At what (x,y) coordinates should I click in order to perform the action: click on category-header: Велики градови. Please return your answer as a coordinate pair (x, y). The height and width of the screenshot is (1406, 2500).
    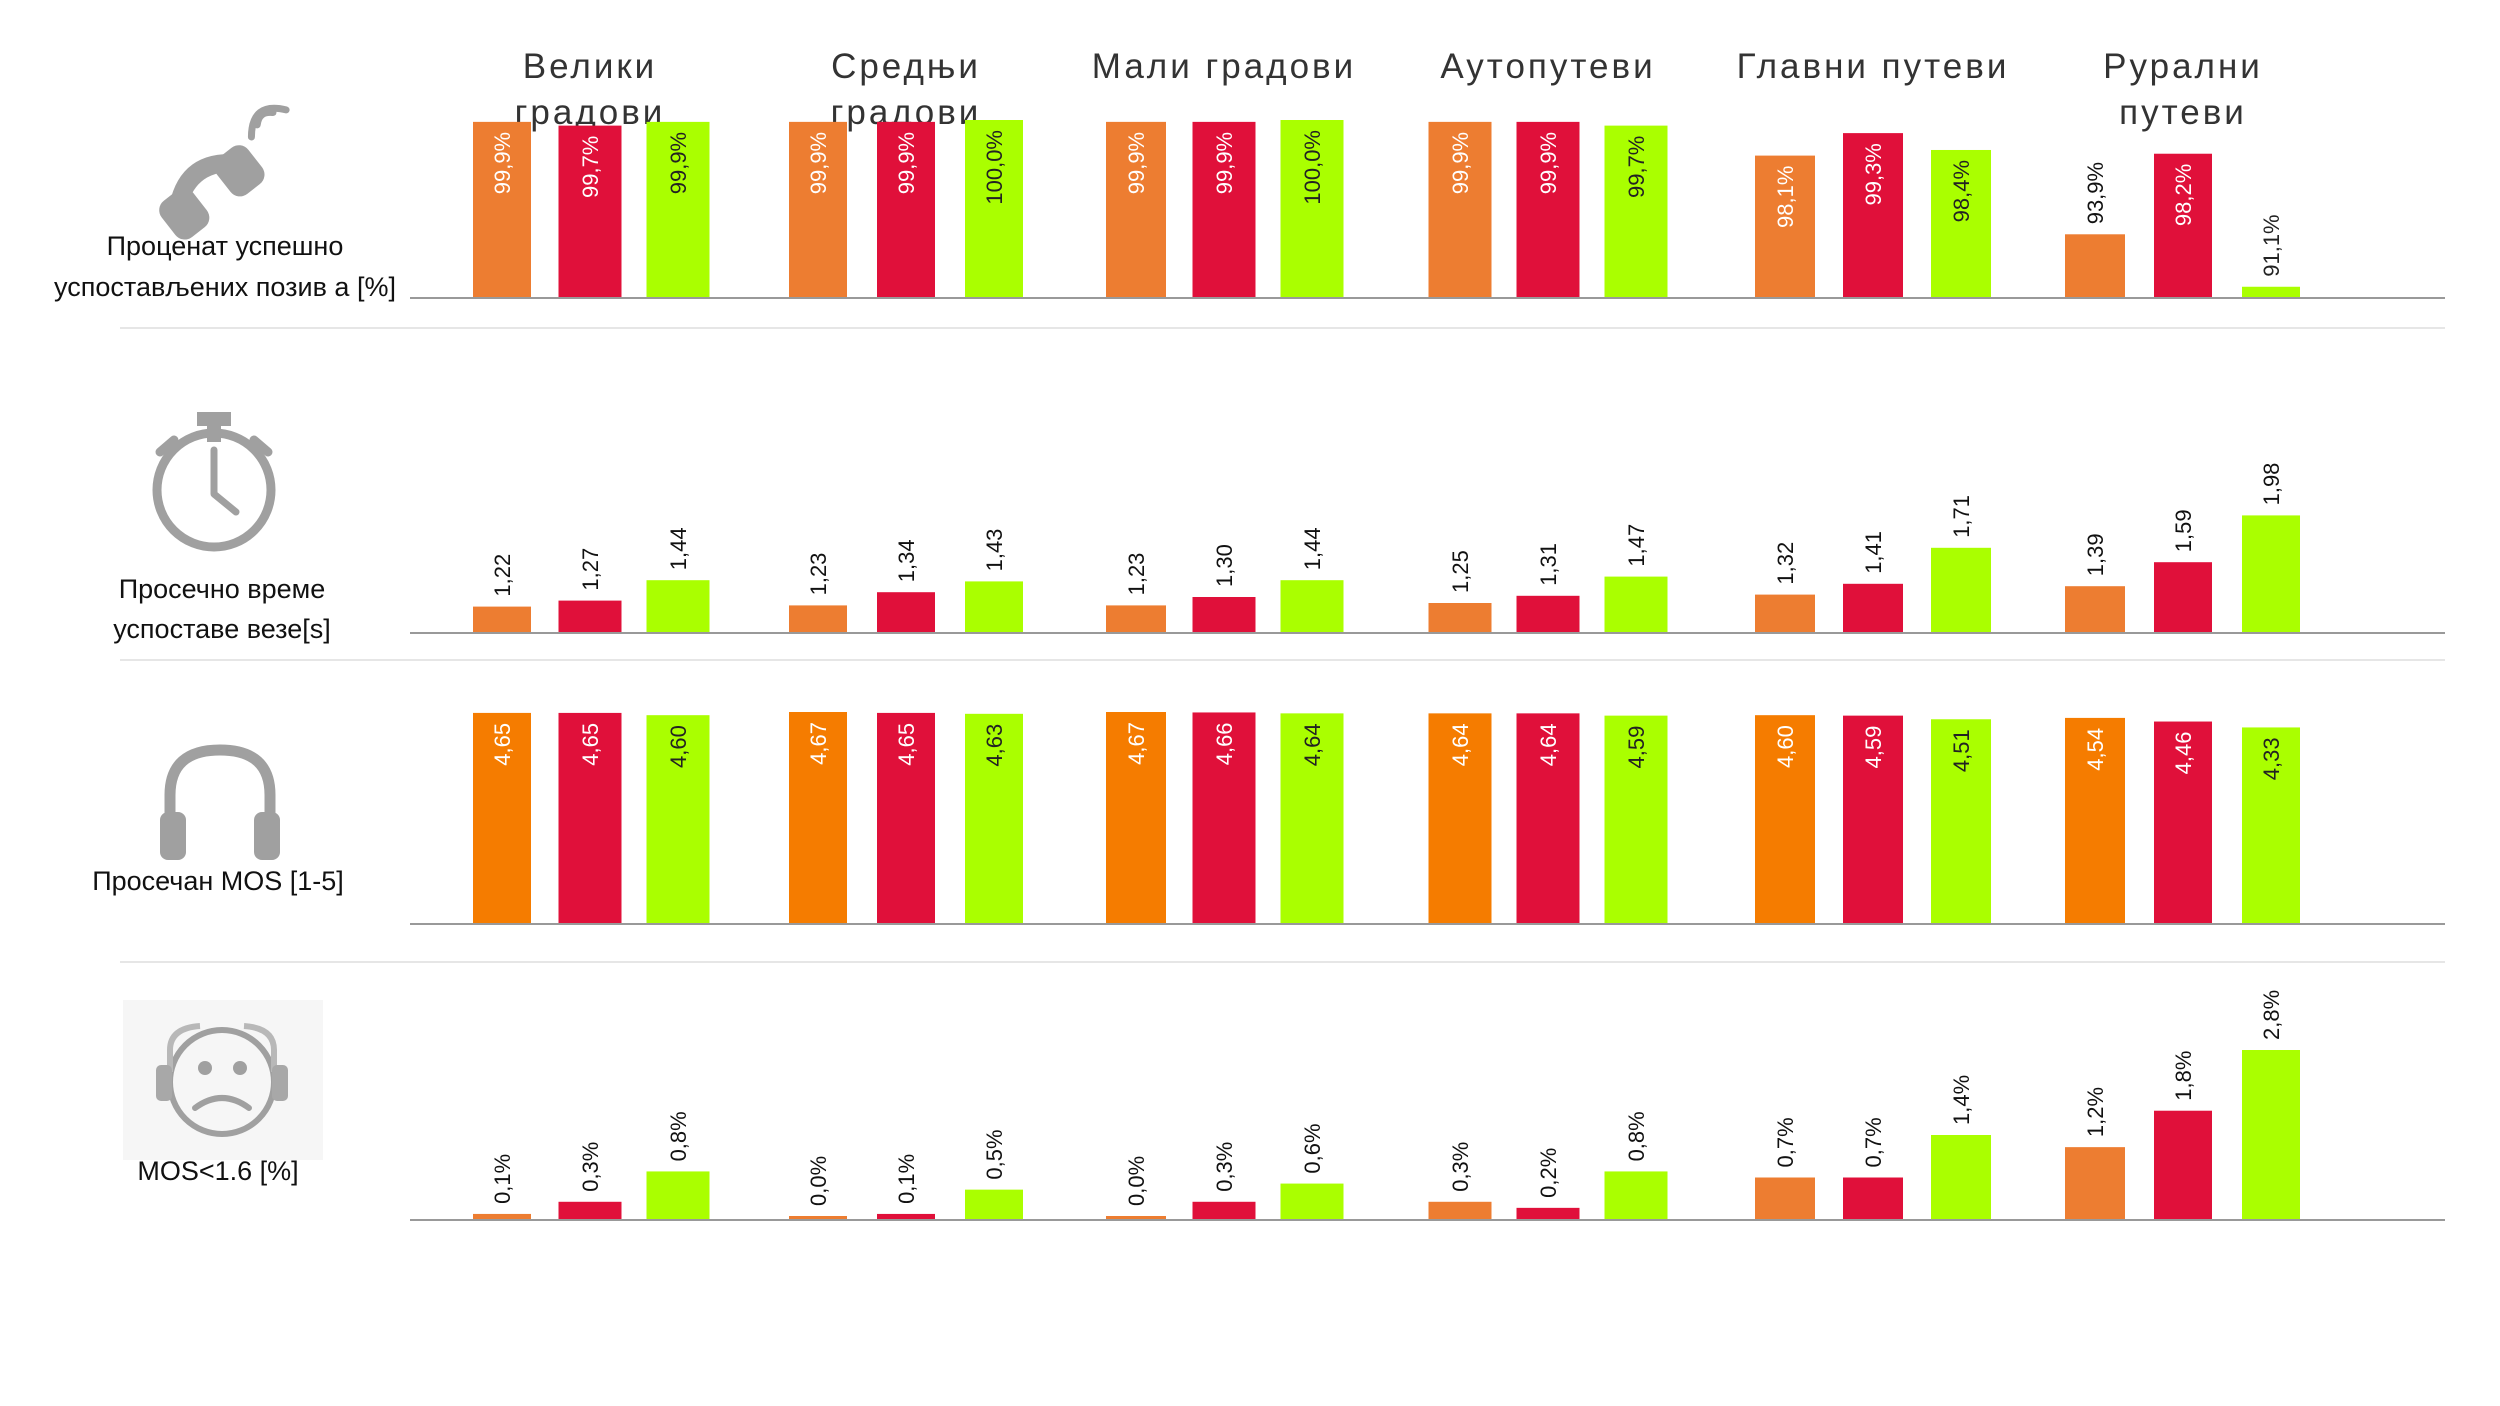
    Looking at the image, I should click on (590, 89).